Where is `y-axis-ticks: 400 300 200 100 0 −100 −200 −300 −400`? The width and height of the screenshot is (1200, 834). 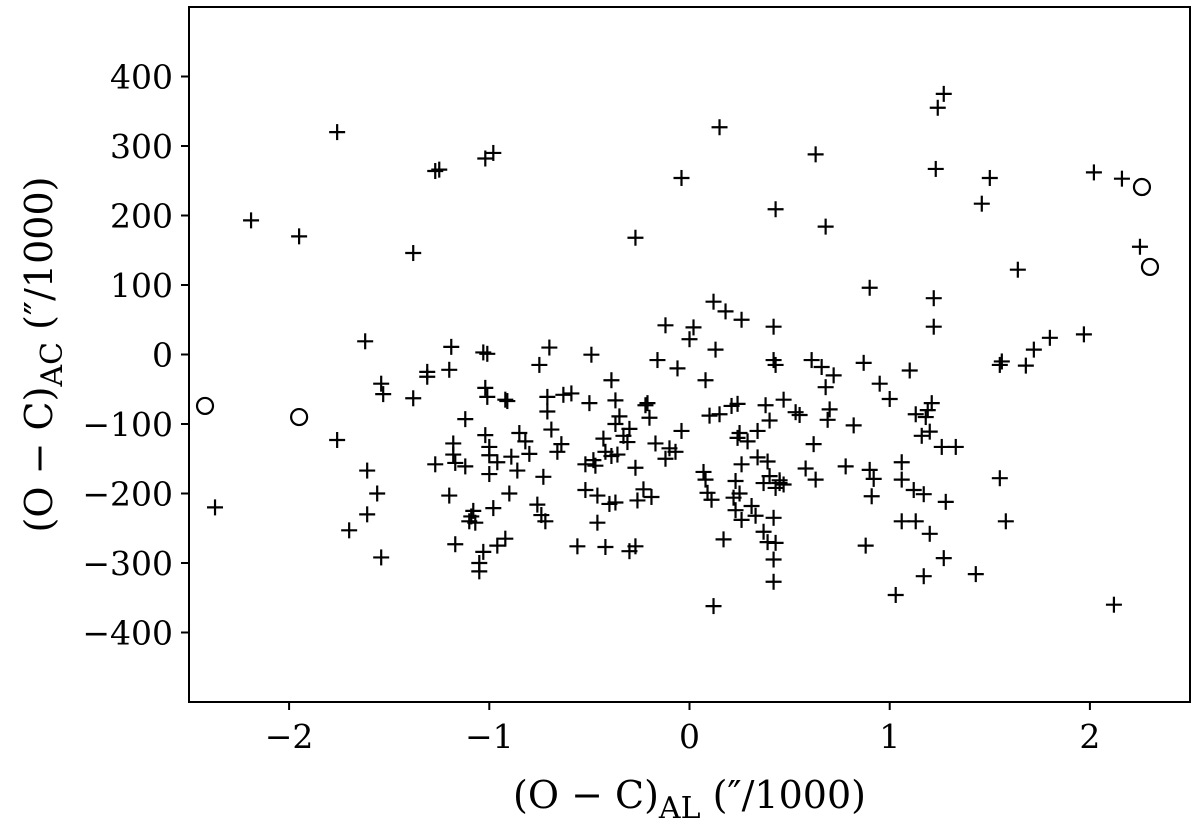
y-axis-ticks: 400 300 200 100 0 −100 −200 −300 −400 is located at coordinates (135, 355).